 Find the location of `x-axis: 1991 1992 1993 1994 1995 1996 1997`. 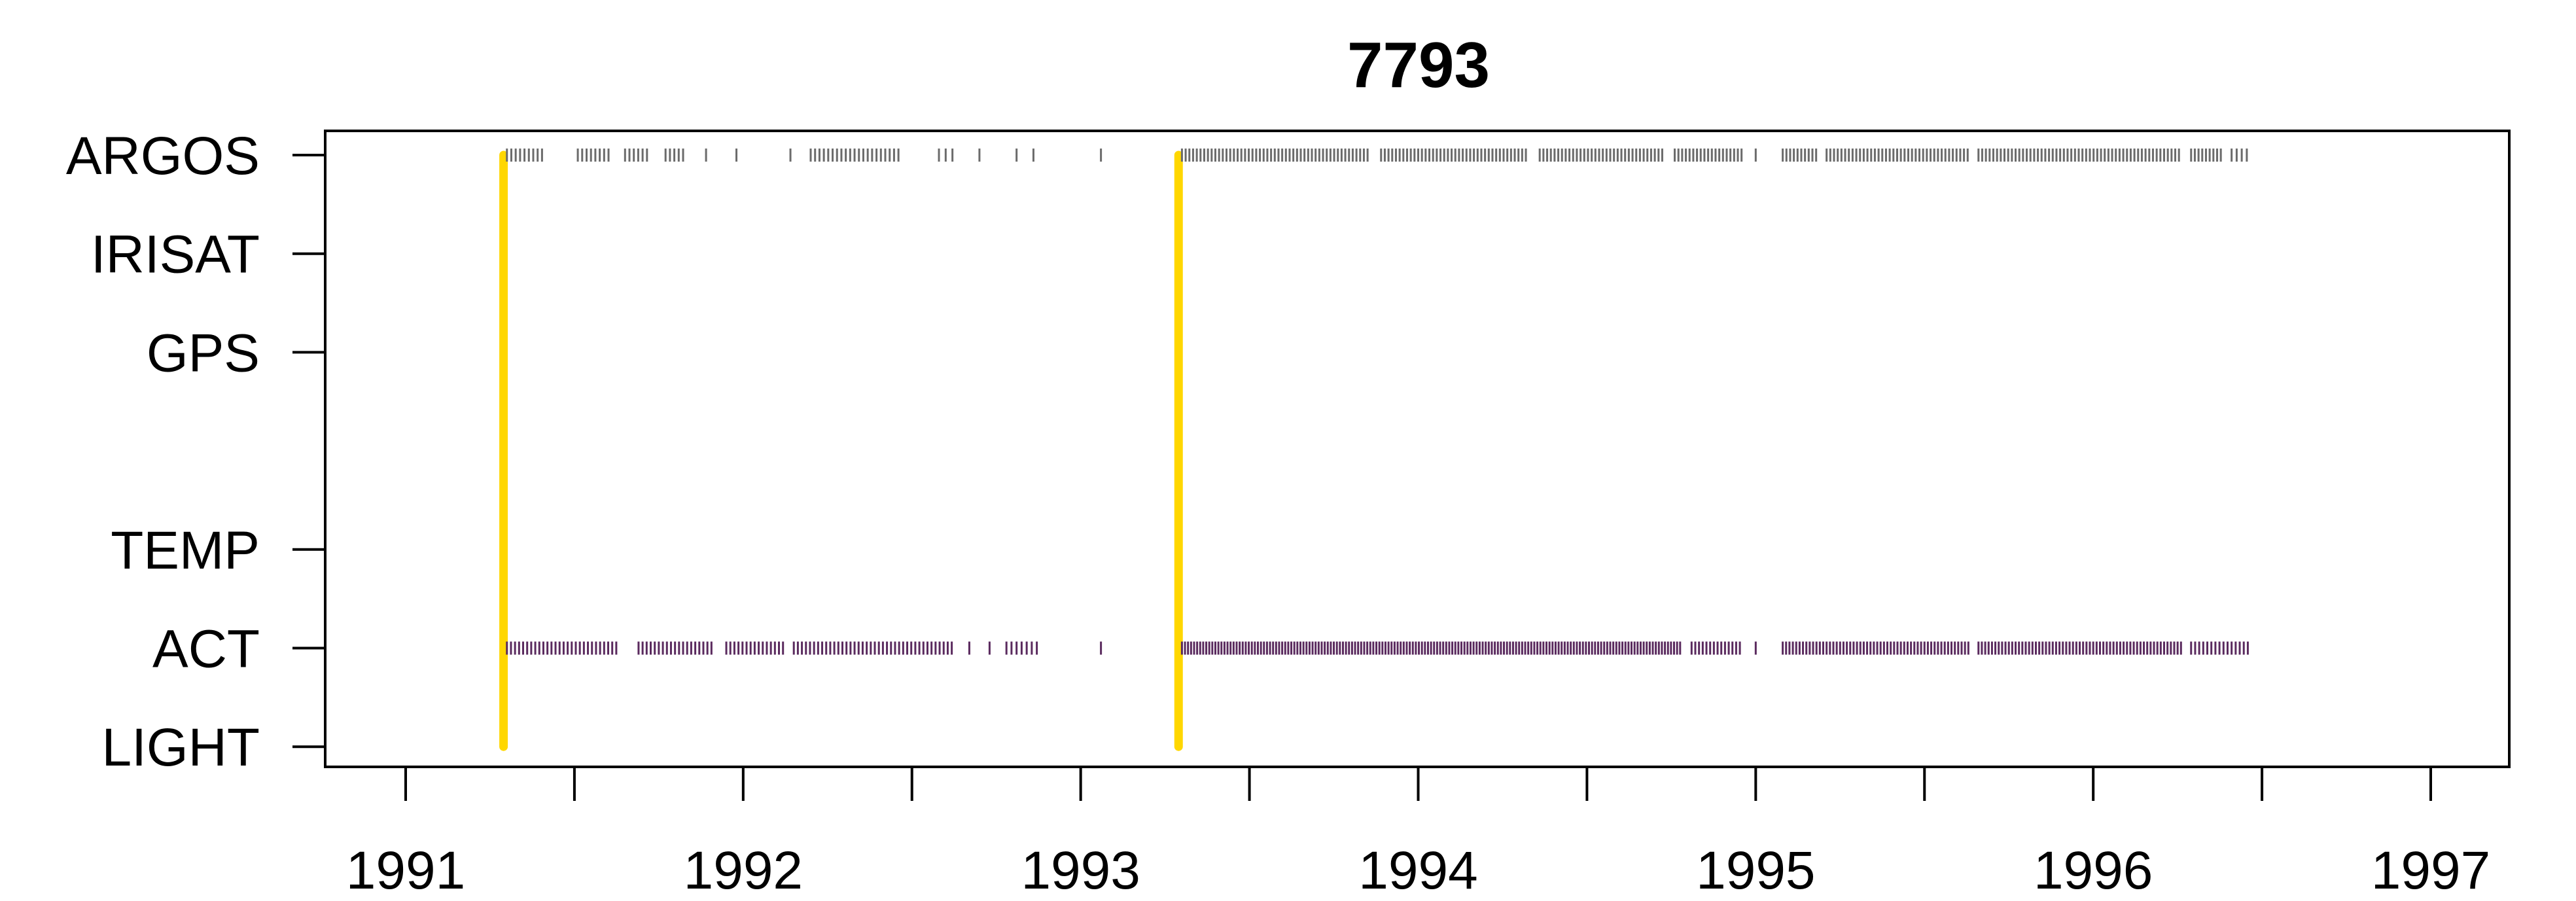

x-axis: 1991 1992 1993 1994 1995 1996 1997 is located at coordinates (1418, 834).